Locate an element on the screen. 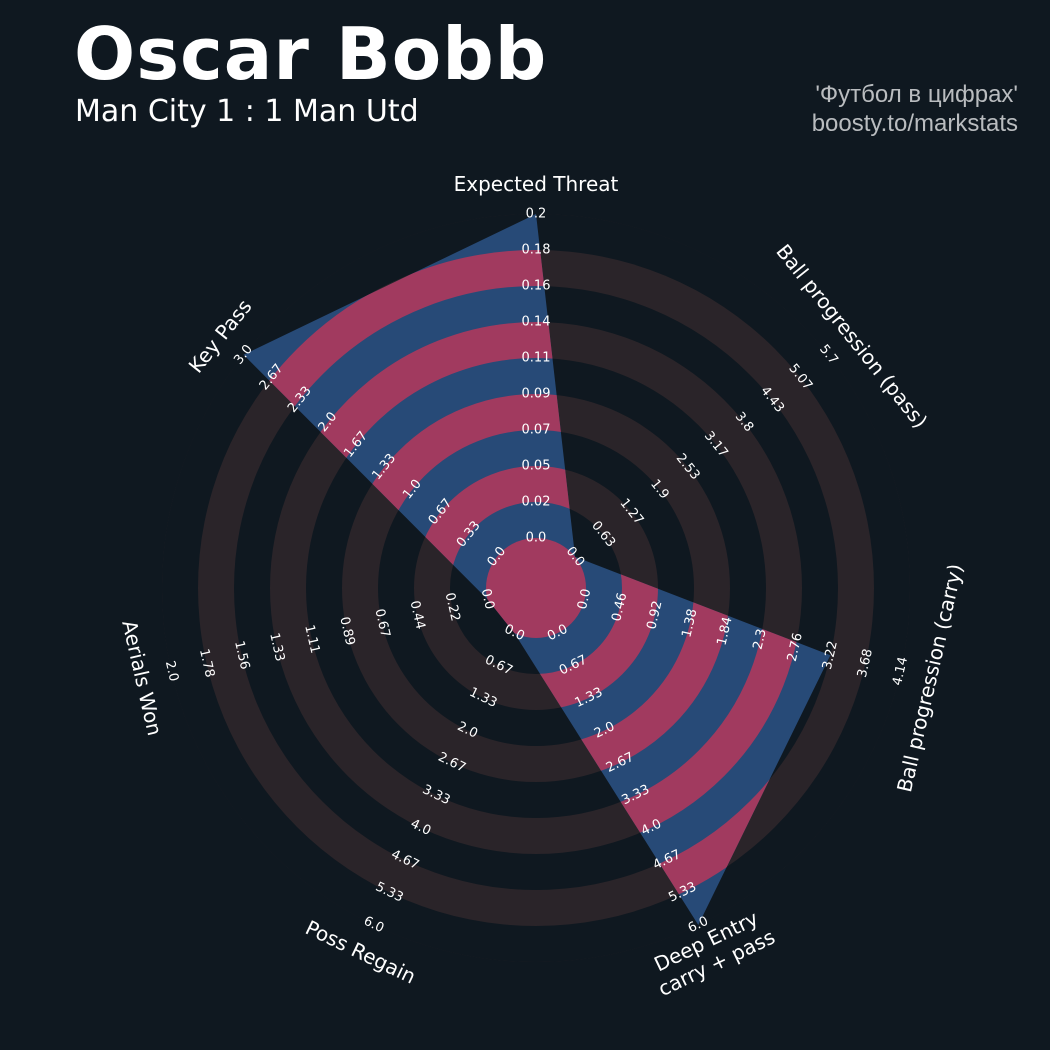  axis-label-line: Aerials Won is located at coordinates (142, 678).